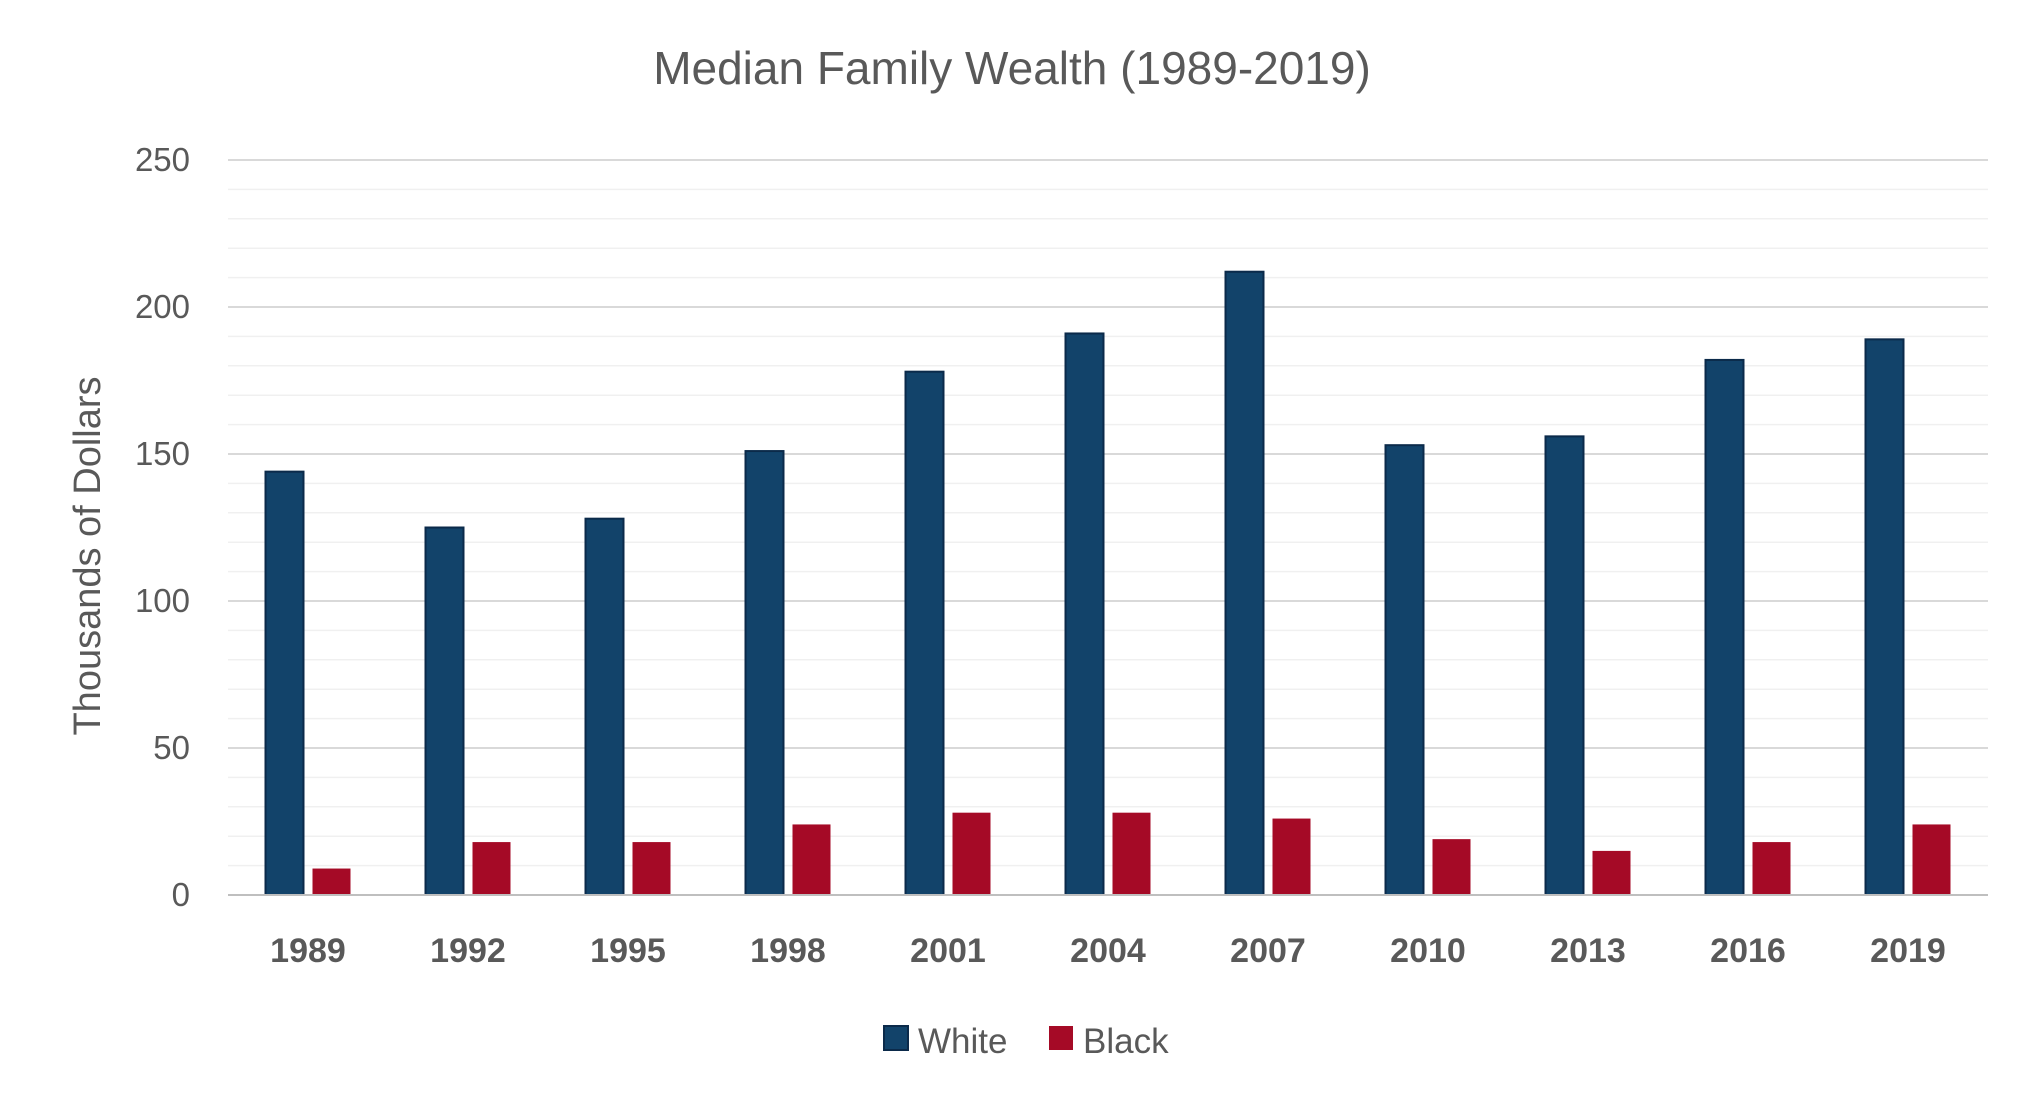 The image size is (2025, 1102). What do you see at coordinates (948, 951) in the screenshot?
I see `x-tick-label: 2001` at bounding box center [948, 951].